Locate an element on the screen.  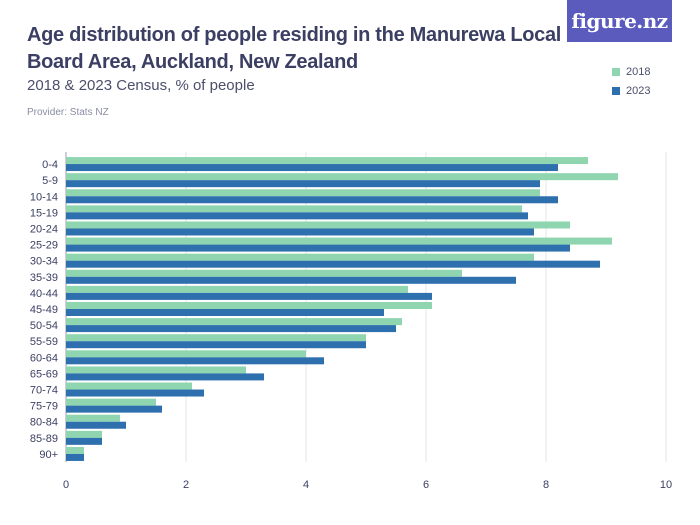
legend-item-2018: 2018 is located at coordinates (631, 71).